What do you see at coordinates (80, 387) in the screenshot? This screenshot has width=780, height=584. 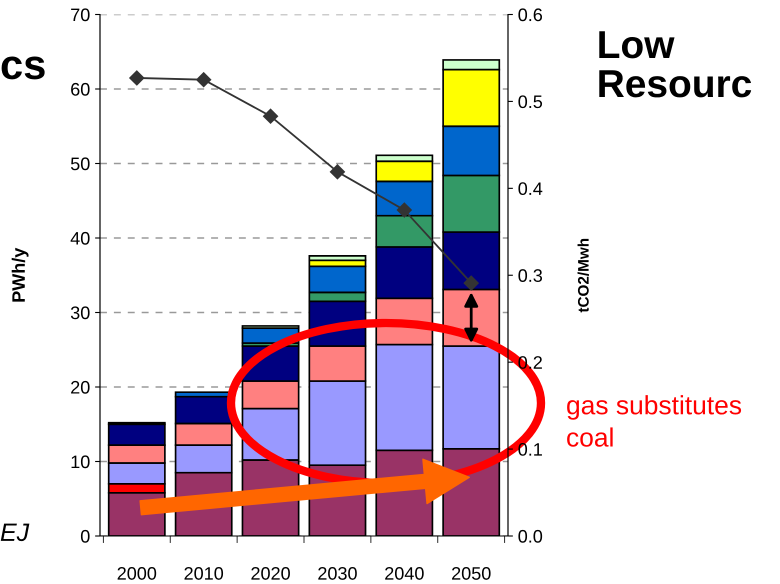 I see `y-tick-label: 20` at bounding box center [80, 387].